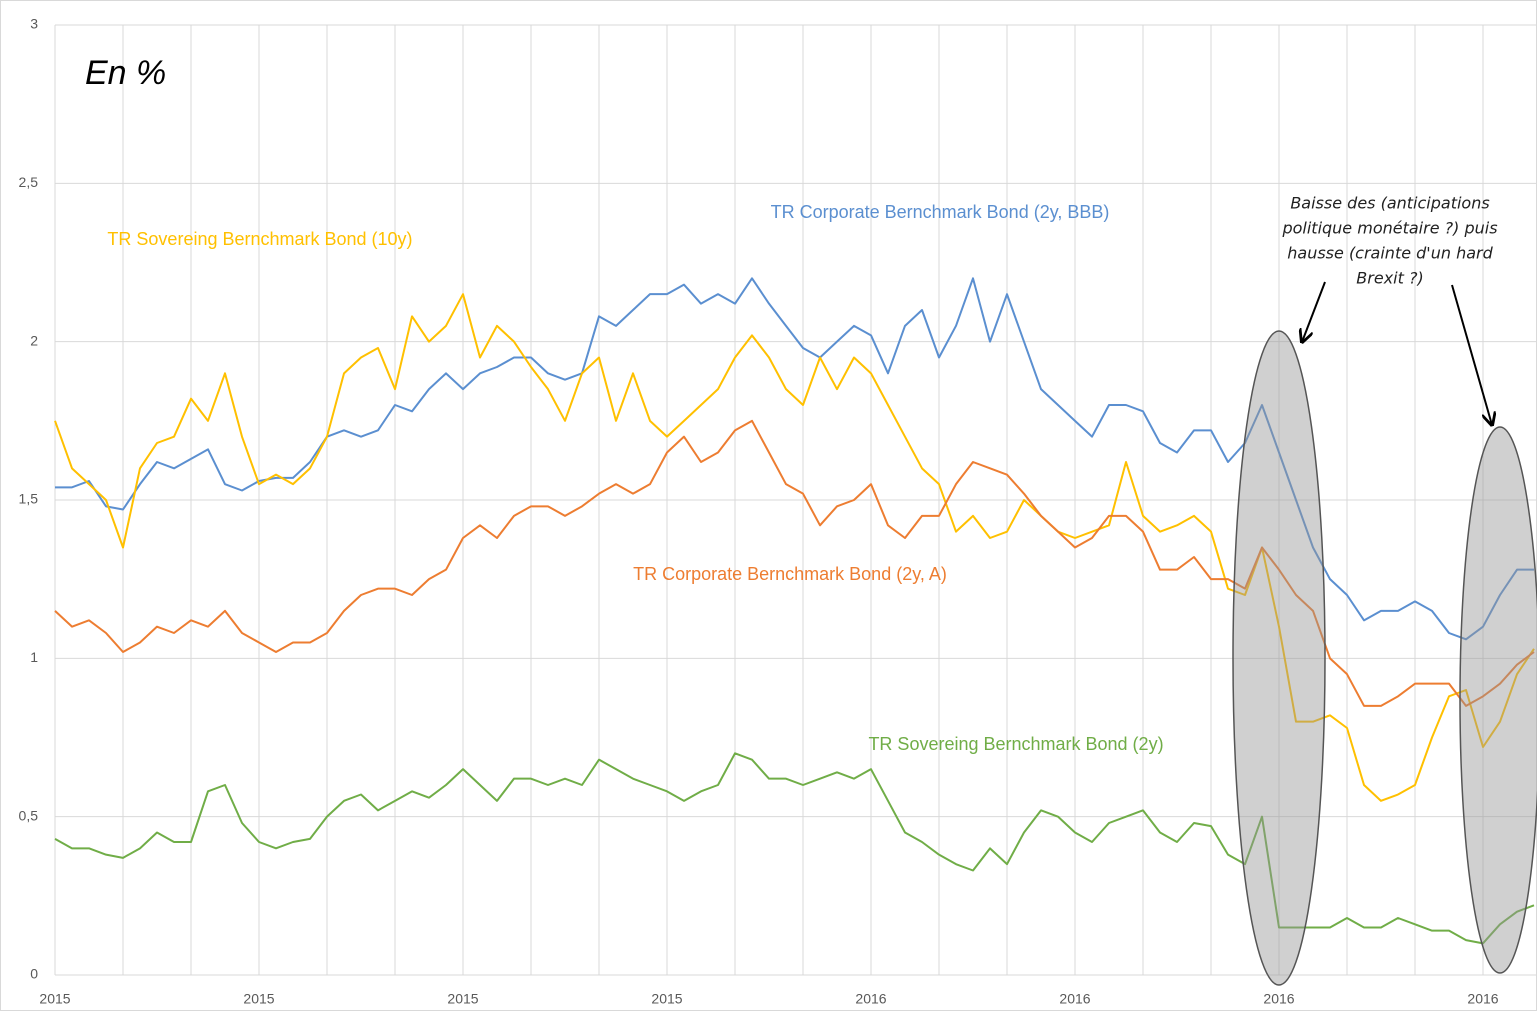 The image size is (1537, 1011). I want to click on y-tick-label: 0, so click(34, 974).